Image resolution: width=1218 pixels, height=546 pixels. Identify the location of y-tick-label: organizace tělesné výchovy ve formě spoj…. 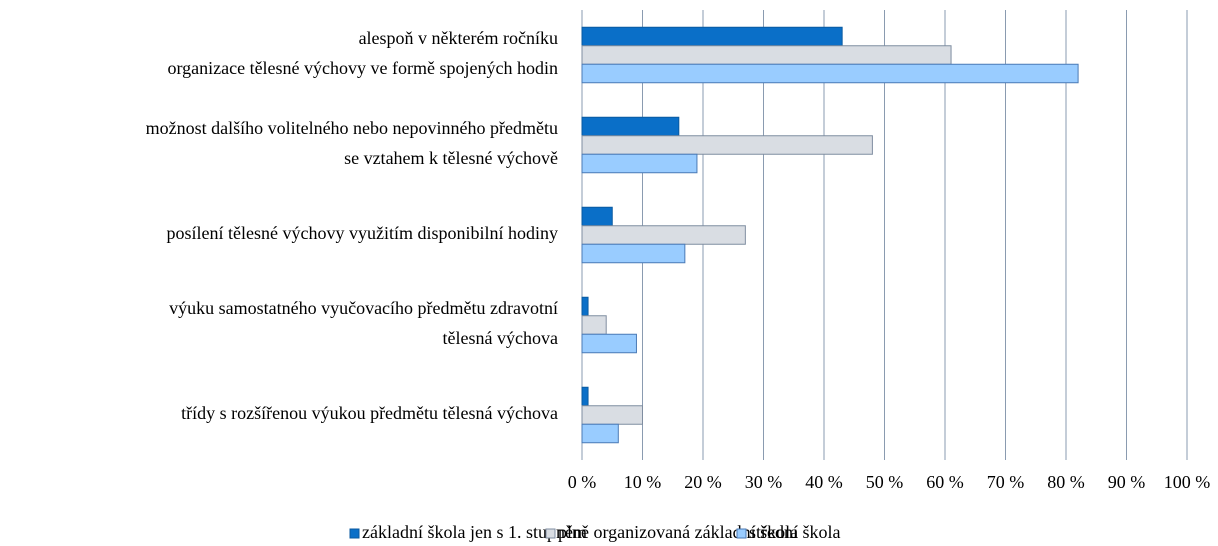
(362, 68).